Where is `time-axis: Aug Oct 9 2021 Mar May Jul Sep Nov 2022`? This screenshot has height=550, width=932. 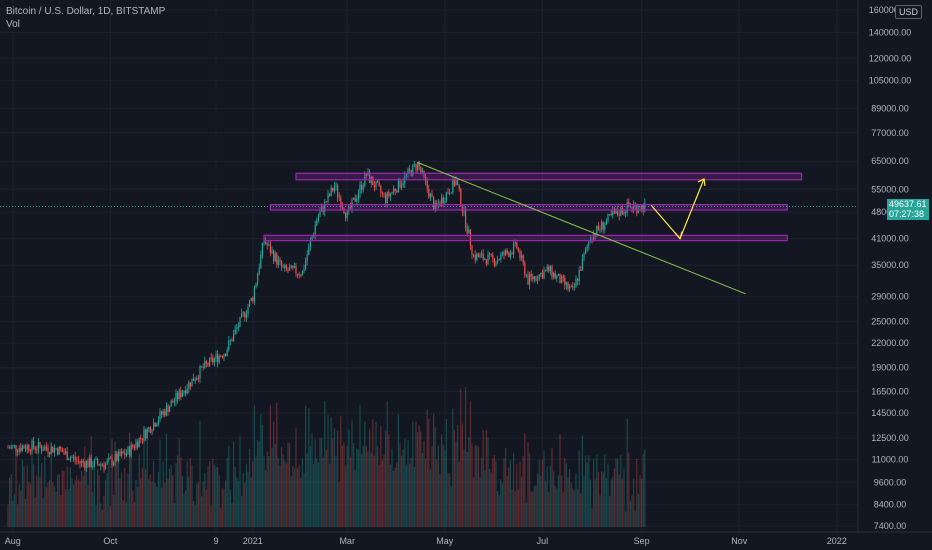
time-axis: Aug Oct 9 2021 Mar May Jul Sep Nov 2022 is located at coordinates (466, 538).